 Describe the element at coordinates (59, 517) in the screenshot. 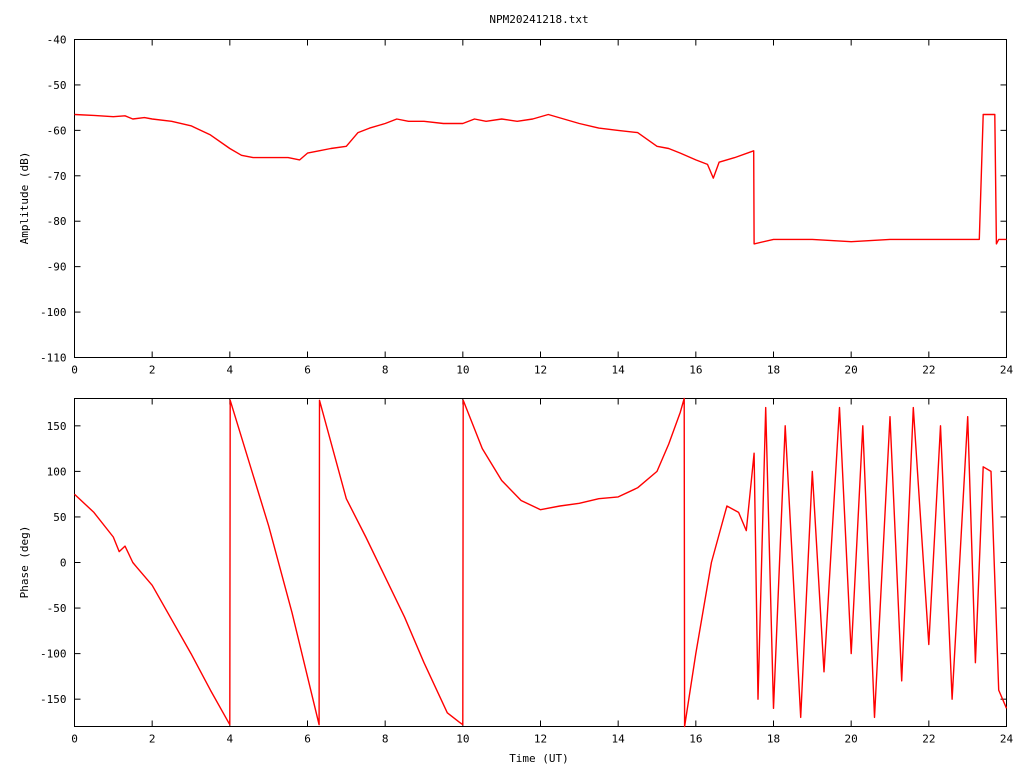

I see `phase-y-tick-label: 50` at that location.